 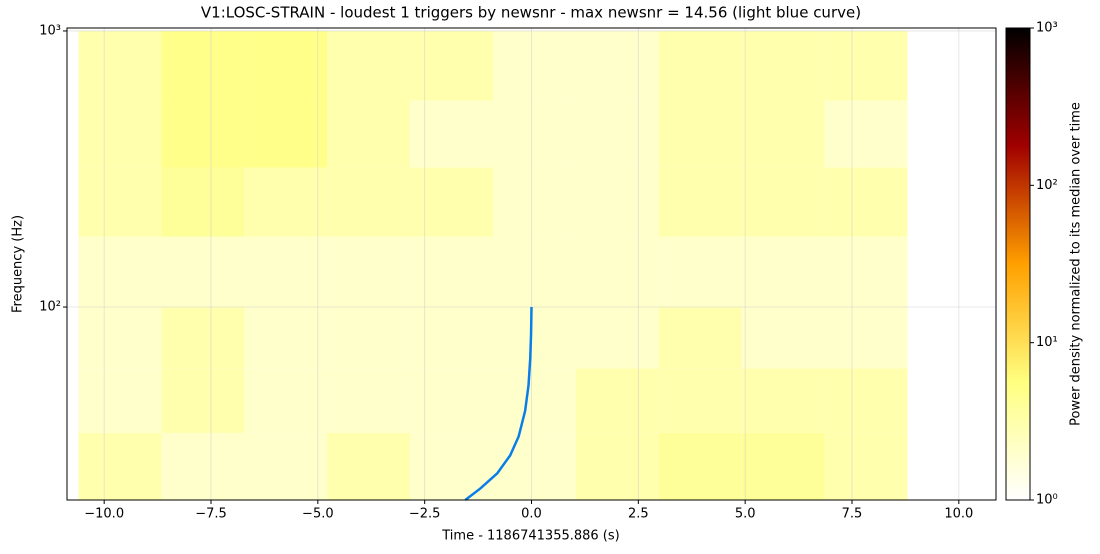 I want to click on colorbar-tick-label: 10⁰, so click(x=1047, y=500).